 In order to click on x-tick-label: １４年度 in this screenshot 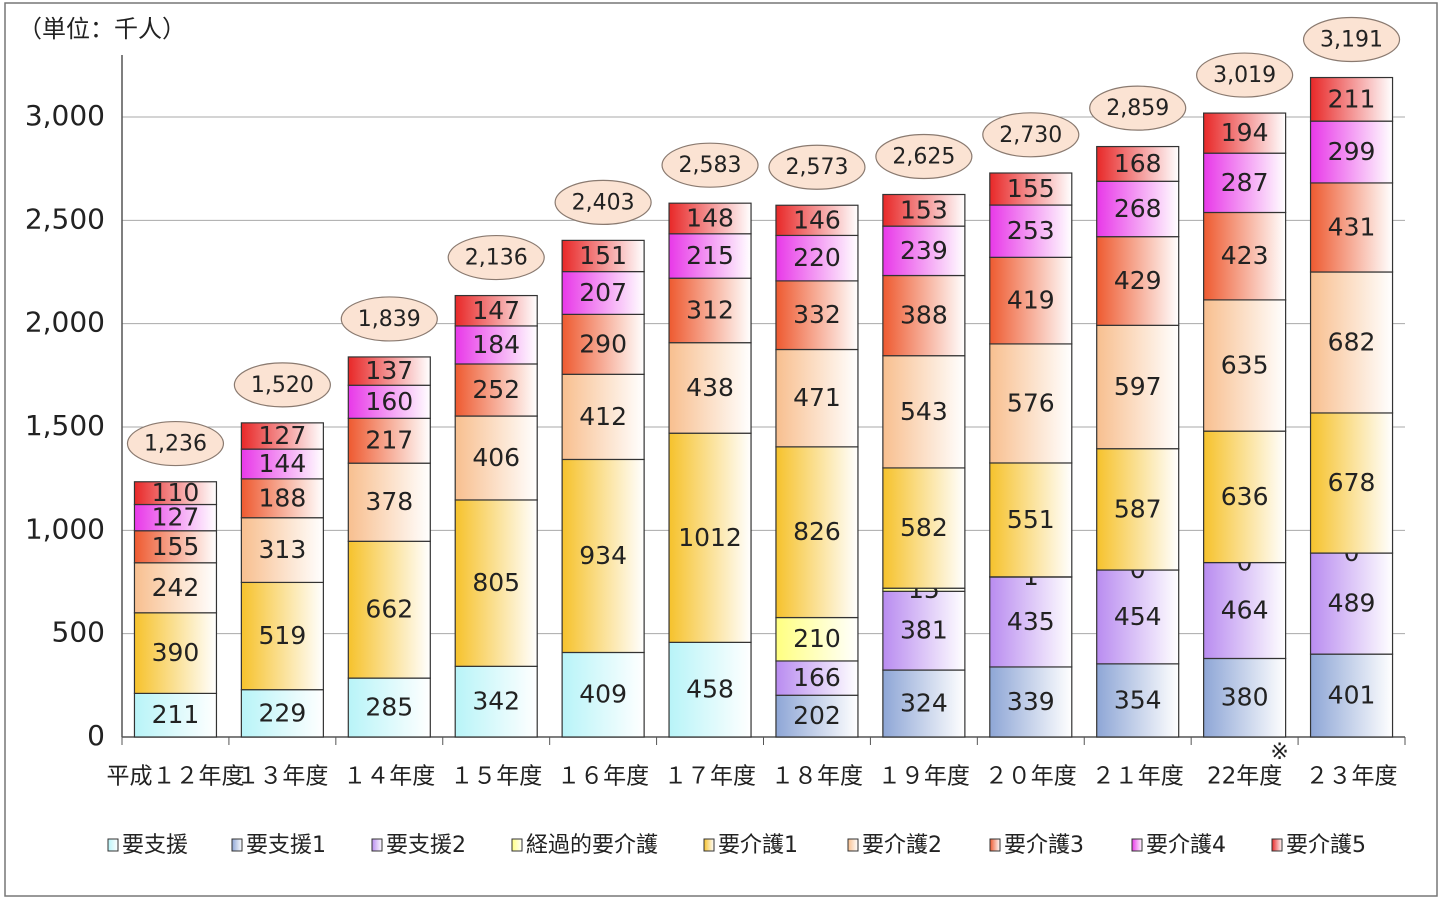, I will do `click(389, 777)`.